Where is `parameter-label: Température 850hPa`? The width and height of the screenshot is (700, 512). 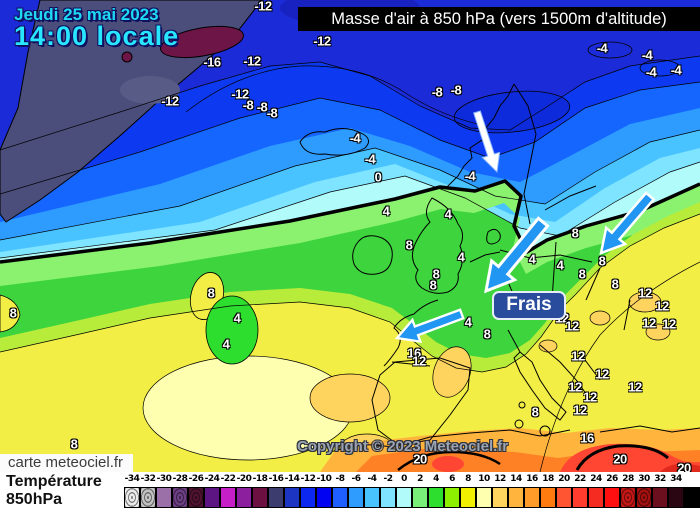
parameter-label: Température 850hPa is located at coordinates (54, 491).